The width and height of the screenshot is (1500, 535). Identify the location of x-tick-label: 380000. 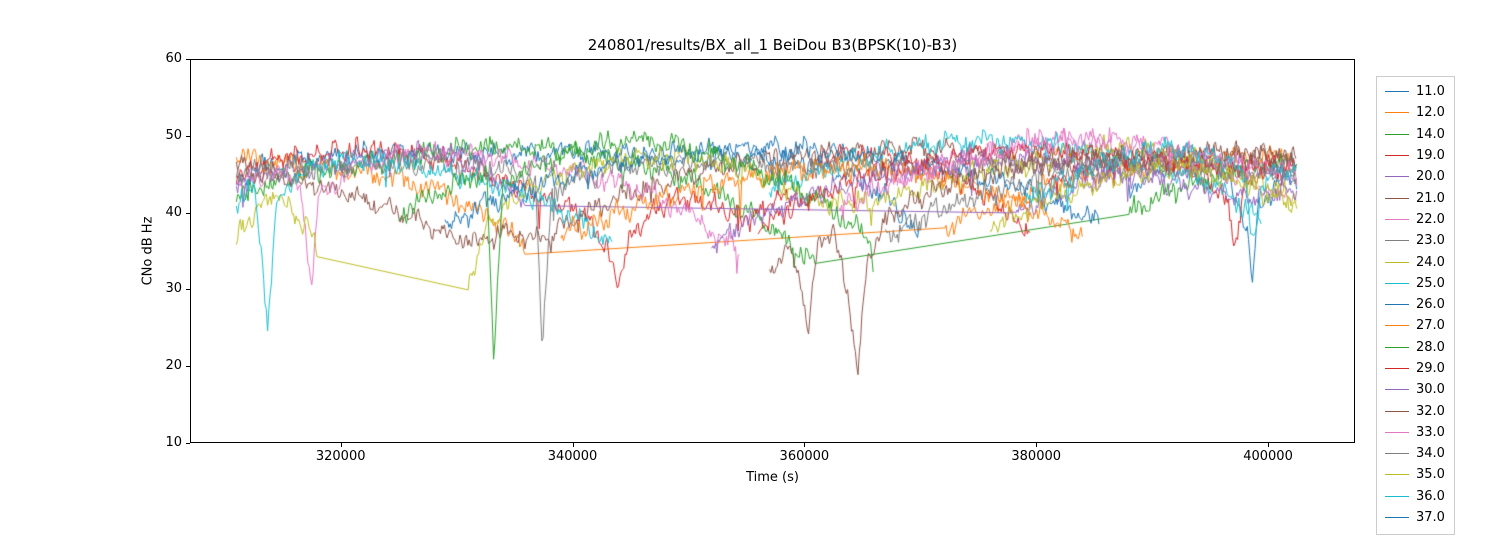
(1036, 456).